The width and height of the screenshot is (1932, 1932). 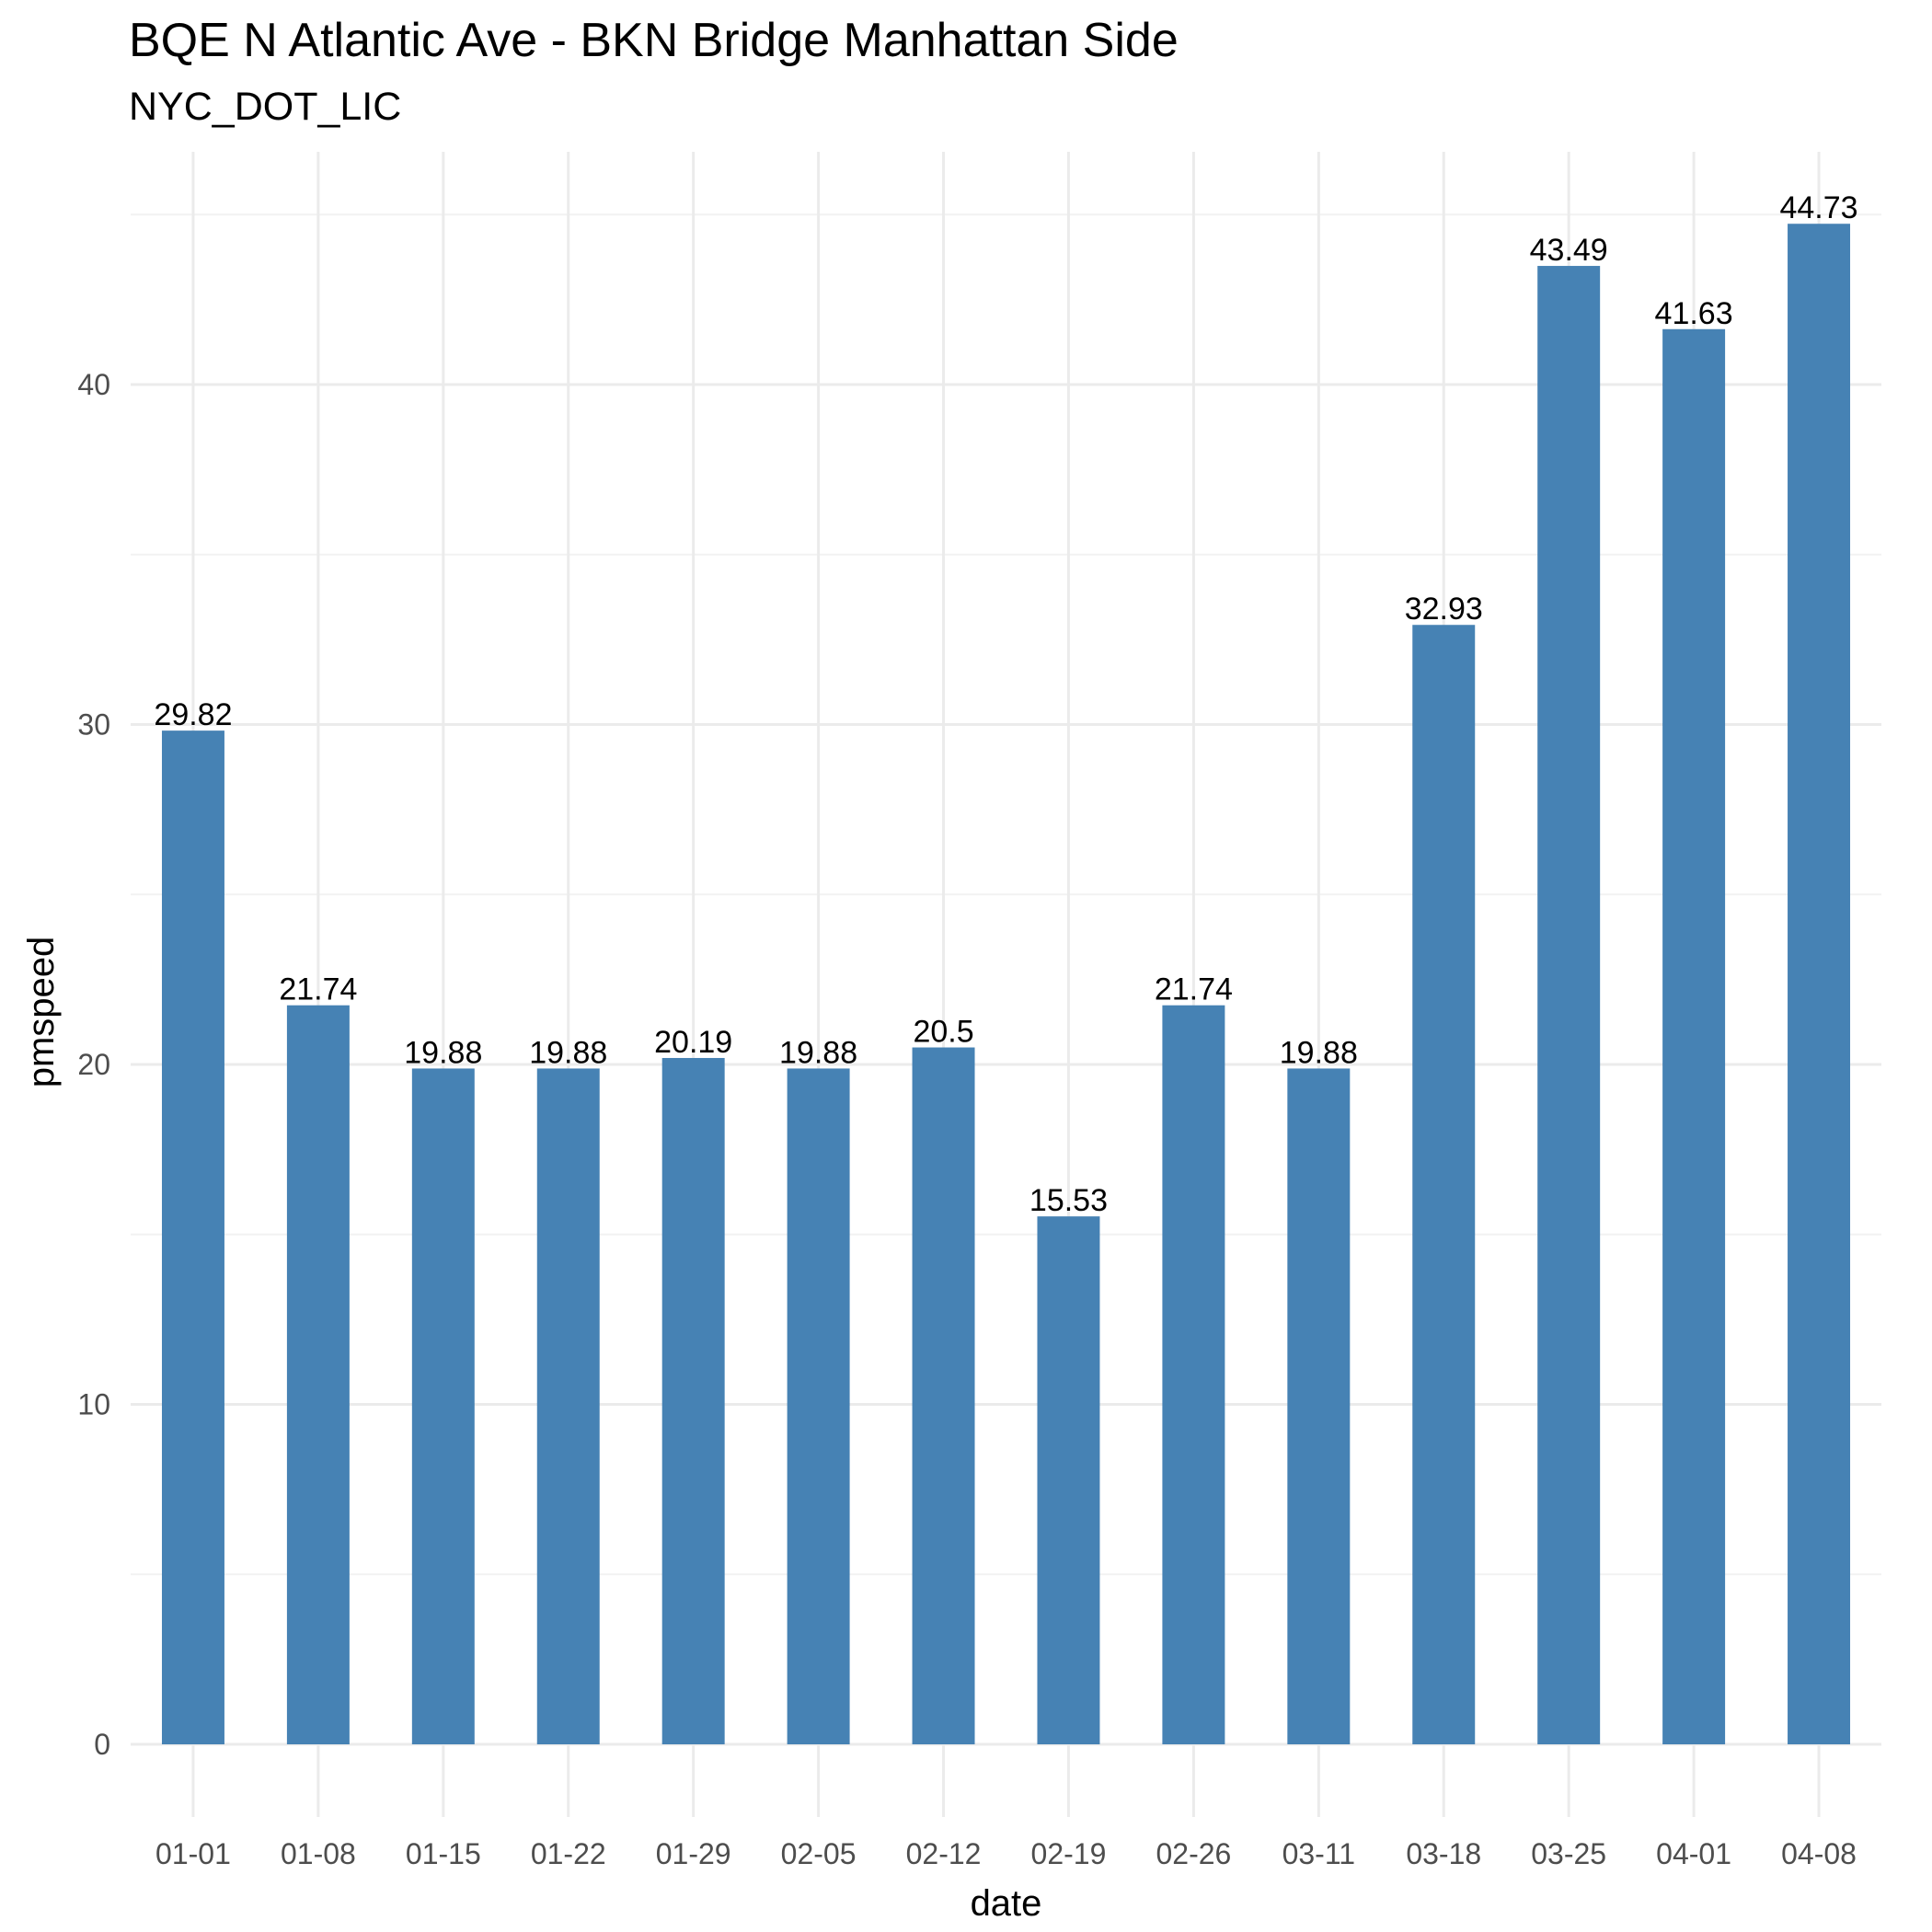 What do you see at coordinates (1006, 1903) in the screenshot?
I see `x-axis-title: date` at bounding box center [1006, 1903].